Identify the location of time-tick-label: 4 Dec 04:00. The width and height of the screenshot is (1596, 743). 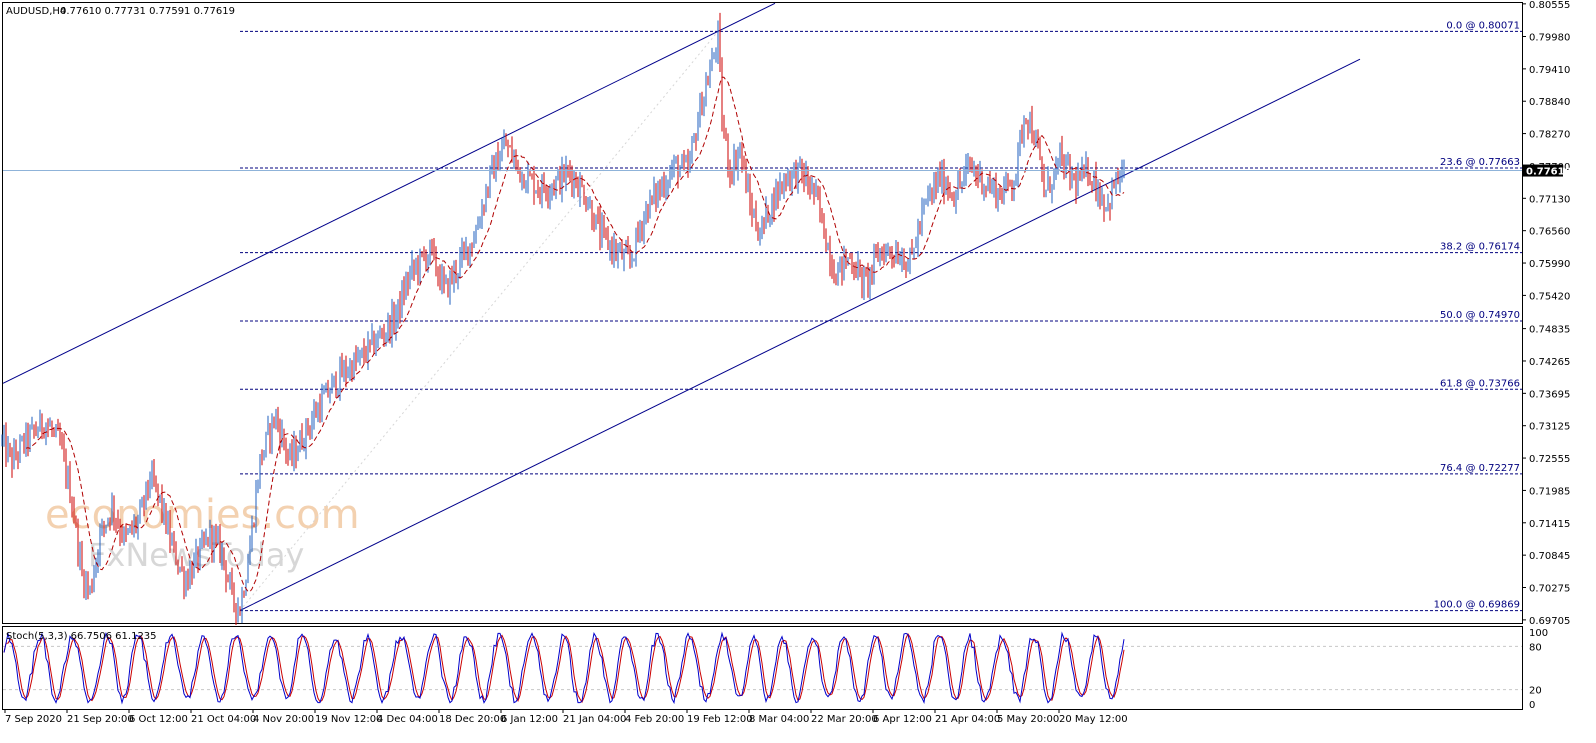
(407, 719).